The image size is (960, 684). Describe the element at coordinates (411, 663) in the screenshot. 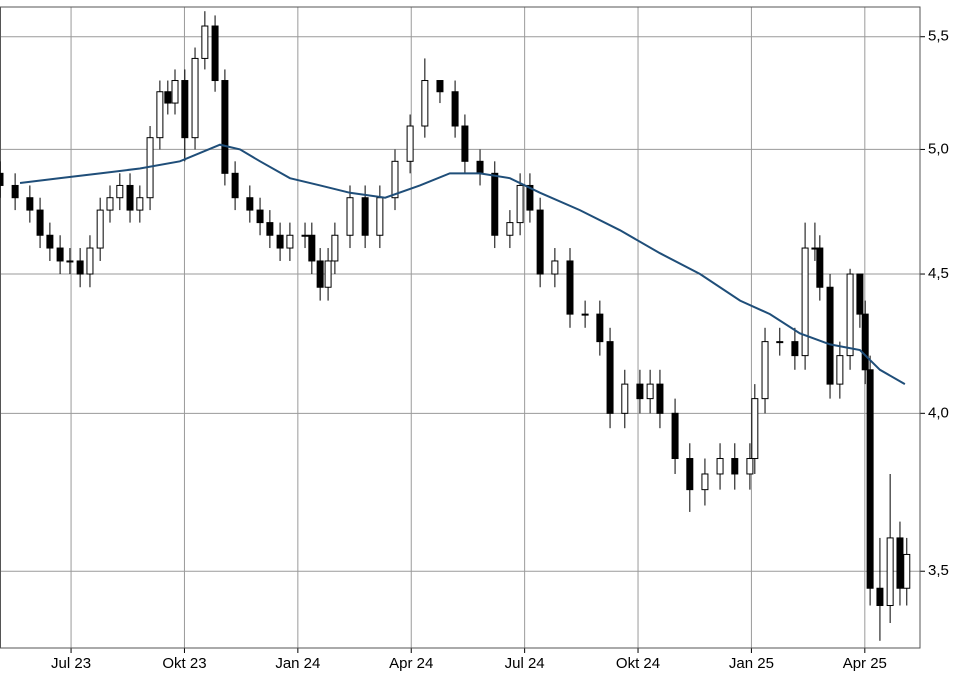

I see `x-tick-label: Apr 24` at that location.